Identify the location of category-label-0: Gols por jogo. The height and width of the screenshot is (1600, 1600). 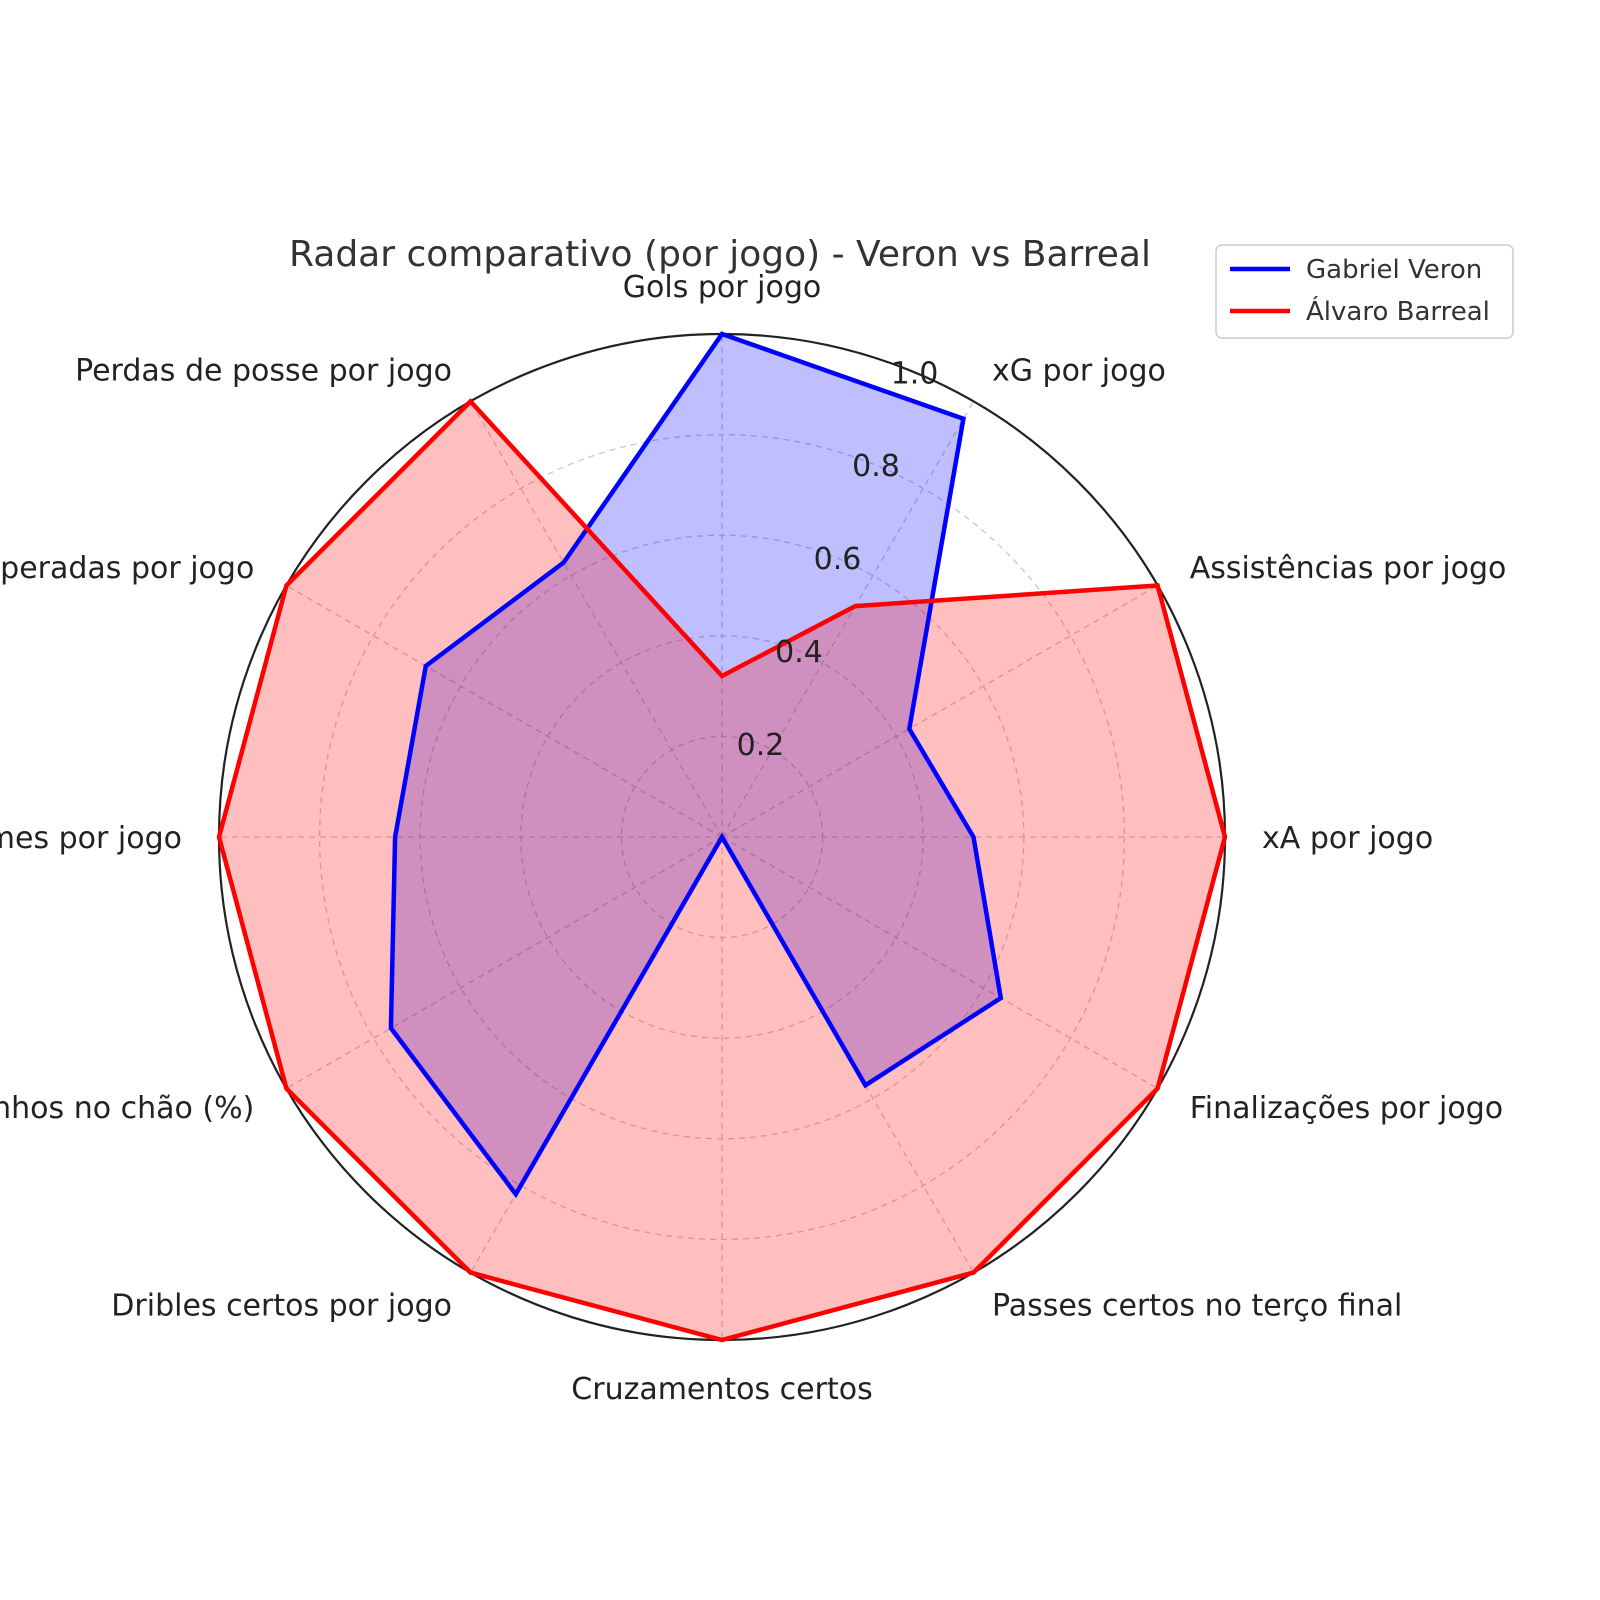
(722, 287).